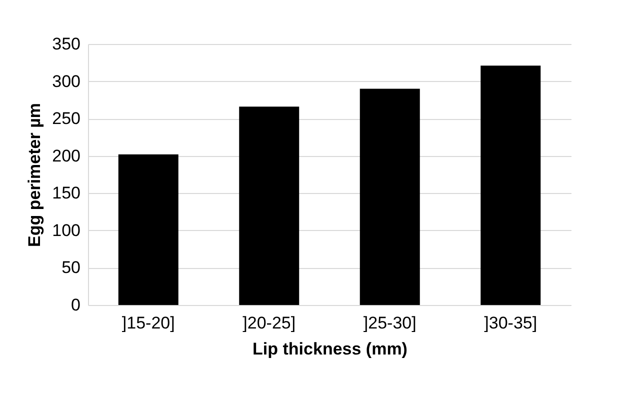 This screenshot has width=642, height=404. What do you see at coordinates (66, 156) in the screenshot?
I see `y-tick-label: 200` at bounding box center [66, 156].